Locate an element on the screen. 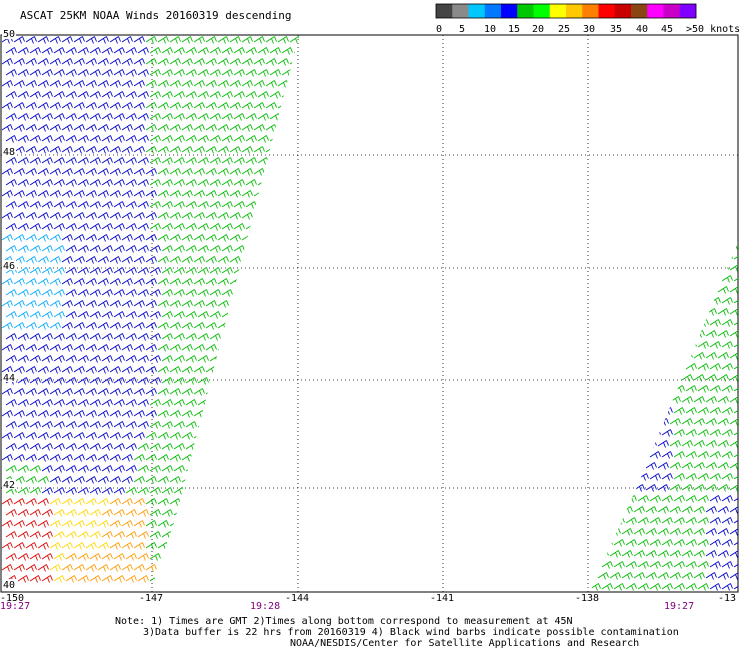 The height and width of the screenshot is (650, 740). legend-color-box is located at coordinates (672, 11).